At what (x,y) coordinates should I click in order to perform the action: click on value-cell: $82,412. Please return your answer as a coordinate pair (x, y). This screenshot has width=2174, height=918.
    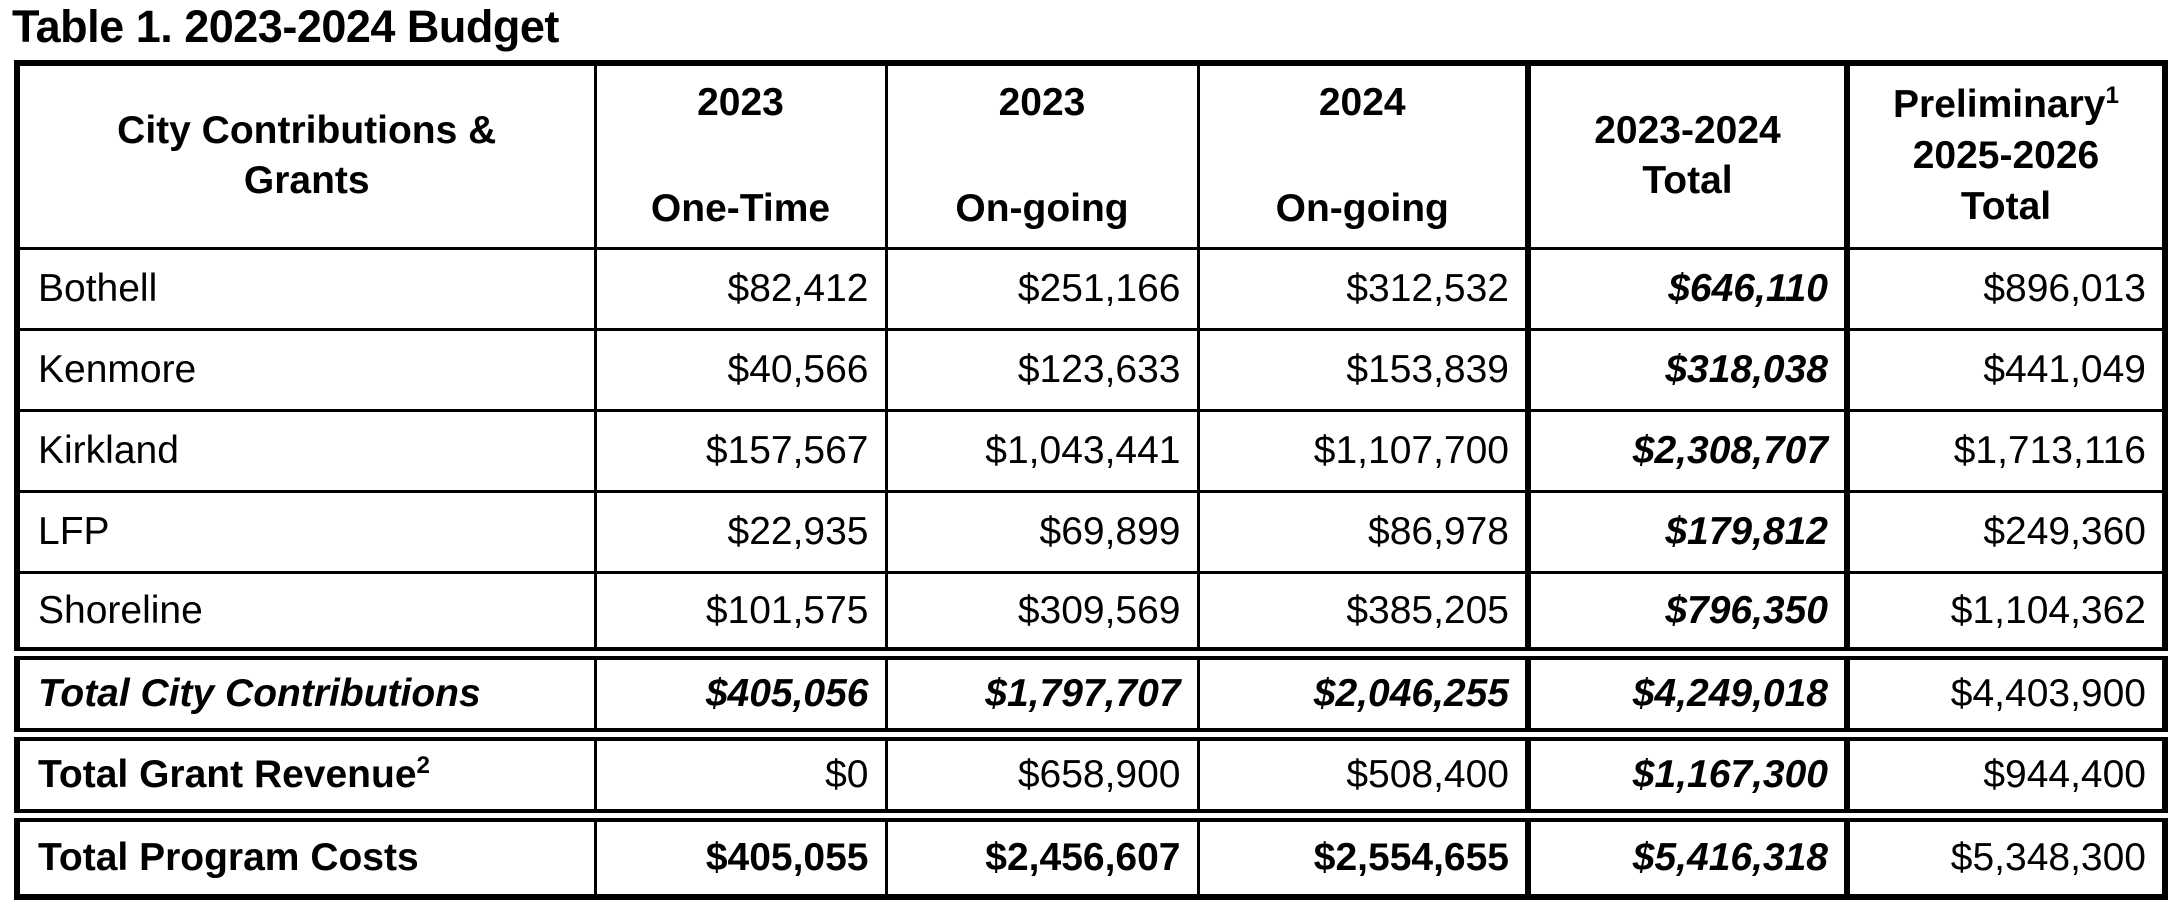
    Looking at the image, I should click on (740, 289).